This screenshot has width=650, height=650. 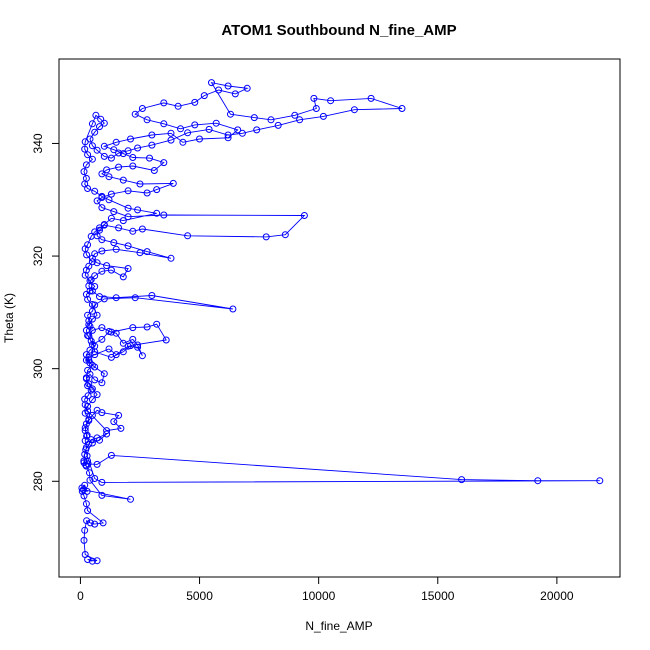 What do you see at coordinates (9, 318) in the screenshot?
I see `y-axis-label: Theta (K)` at bounding box center [9, 318].